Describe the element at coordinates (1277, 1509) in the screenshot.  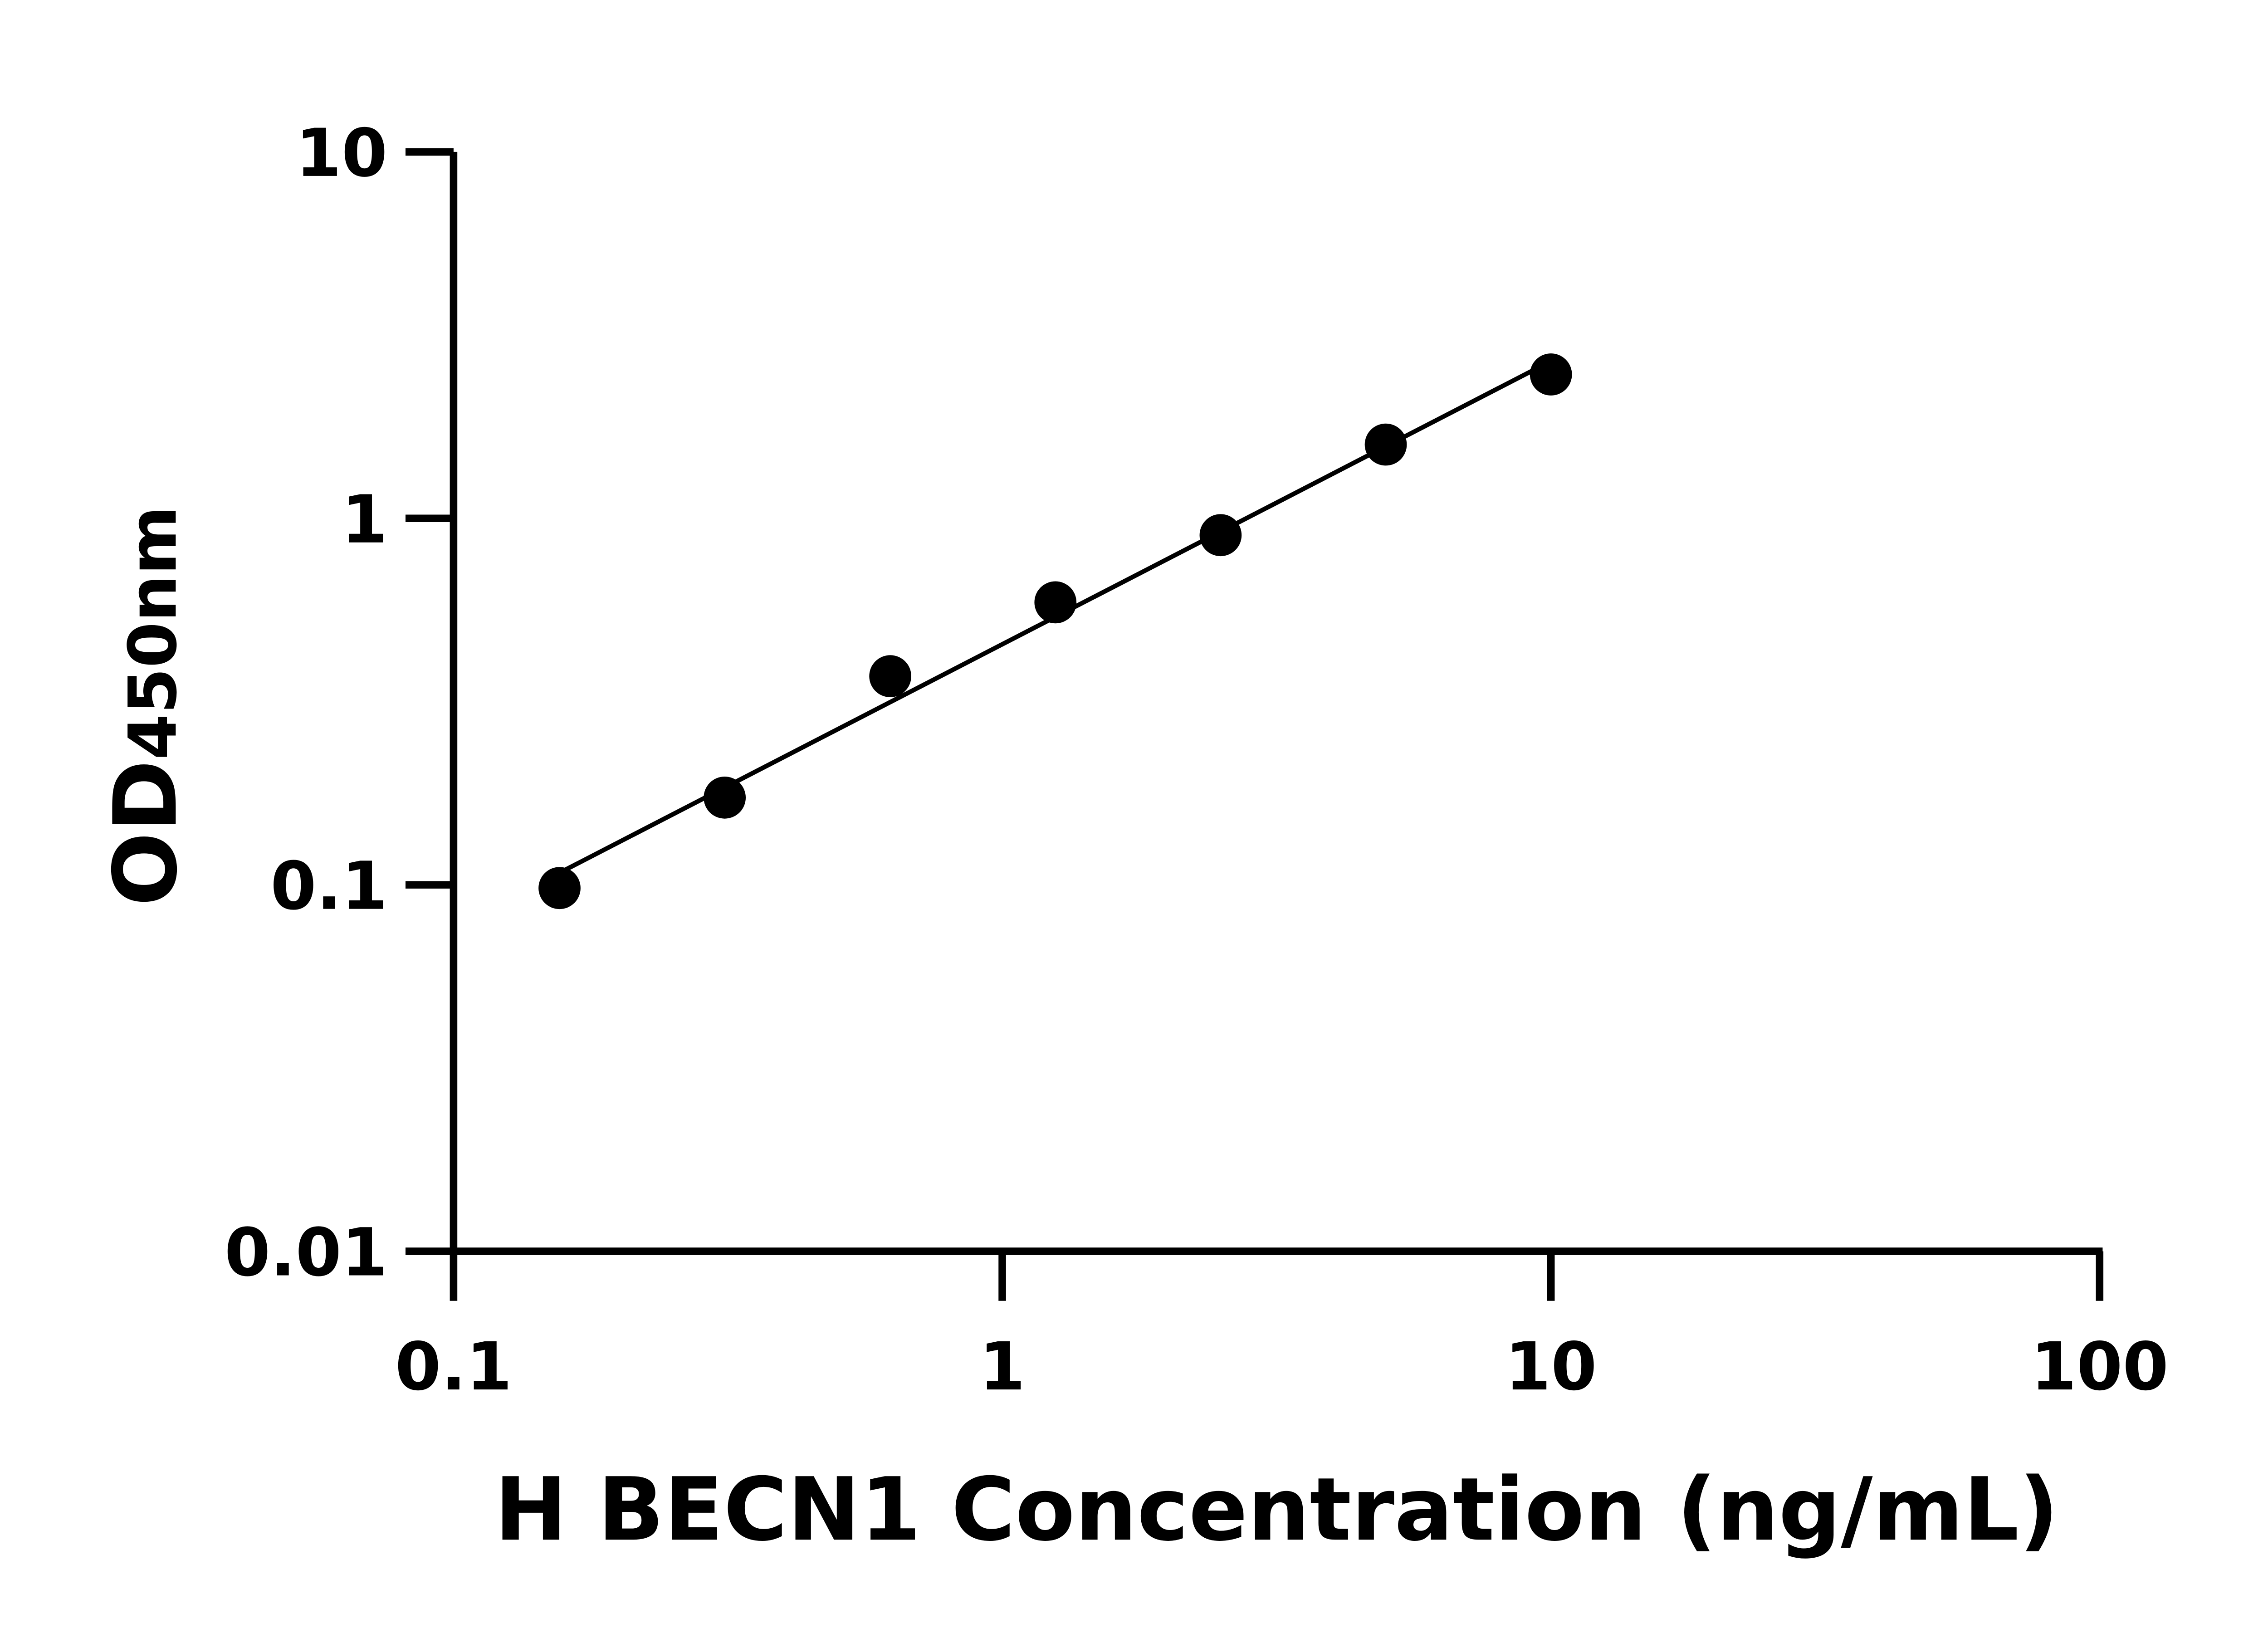
I see `x-axis-label: H BECN1 Concentration (ng/mL)` at that location.